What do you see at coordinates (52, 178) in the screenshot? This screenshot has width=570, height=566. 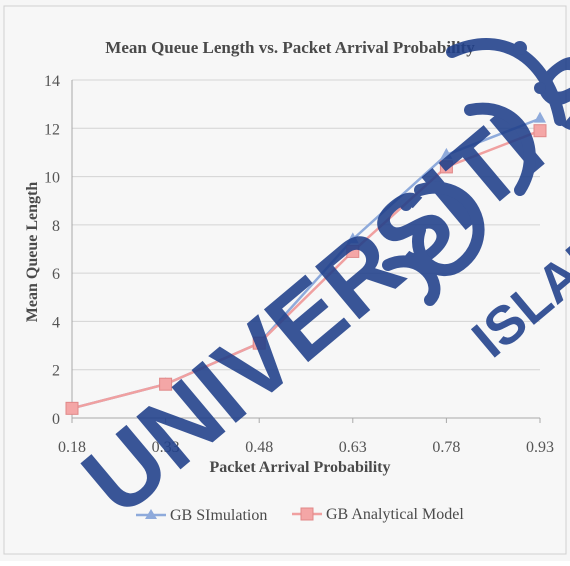 I see `y-tick-label-5: 10` at bounding box center [52, 178].